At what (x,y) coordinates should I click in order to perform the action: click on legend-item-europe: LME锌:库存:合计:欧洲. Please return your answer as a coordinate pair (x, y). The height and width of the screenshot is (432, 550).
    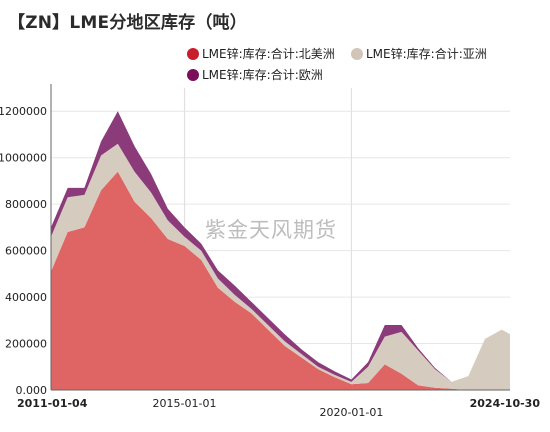
    Looking at the image, I should click on (255, 74).